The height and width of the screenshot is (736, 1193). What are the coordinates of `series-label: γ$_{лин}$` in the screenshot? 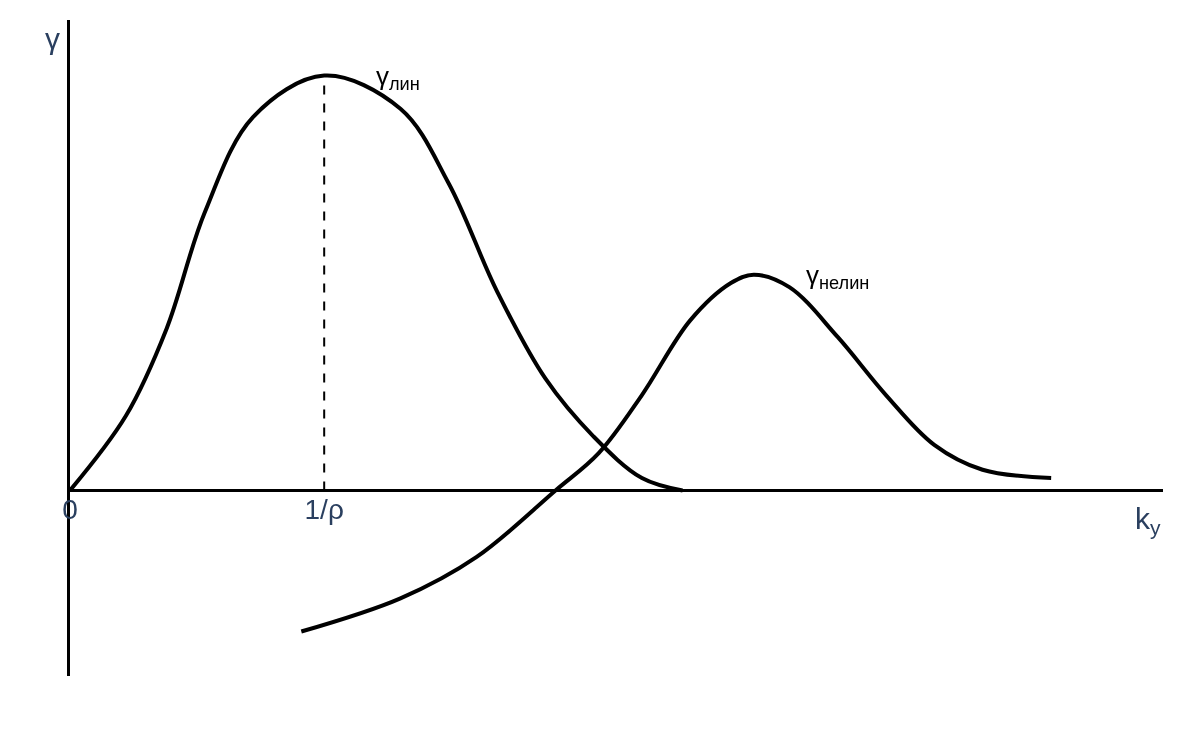 It's located at (398, 78).